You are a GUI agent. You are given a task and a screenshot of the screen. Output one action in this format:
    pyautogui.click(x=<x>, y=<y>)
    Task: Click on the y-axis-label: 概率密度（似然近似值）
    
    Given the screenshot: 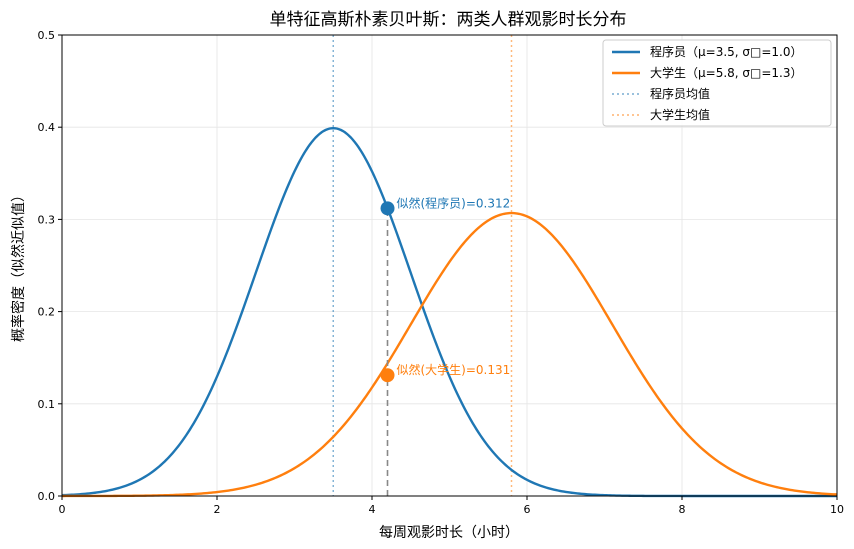 What is the action you would take?
    pyautogui.click(x=18, y=265)
    